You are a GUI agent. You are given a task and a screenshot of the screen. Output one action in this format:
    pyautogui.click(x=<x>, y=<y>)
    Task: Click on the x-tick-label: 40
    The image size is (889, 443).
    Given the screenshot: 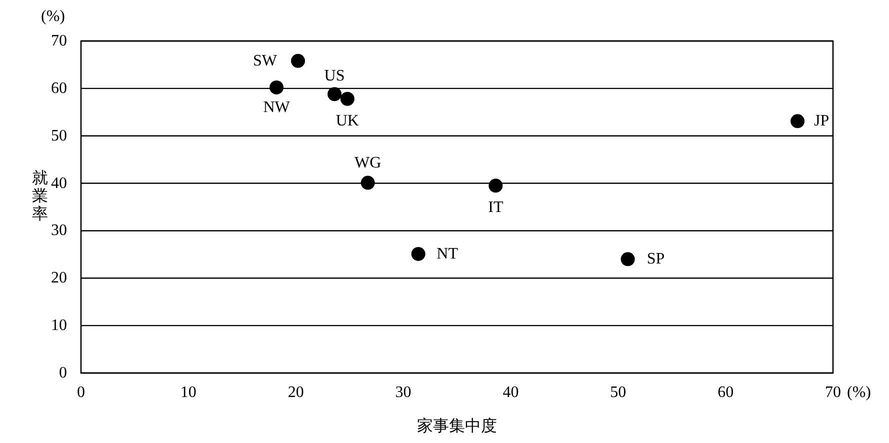 What is the action you would take?
    pyautogui.click(x=510, y=392)
    